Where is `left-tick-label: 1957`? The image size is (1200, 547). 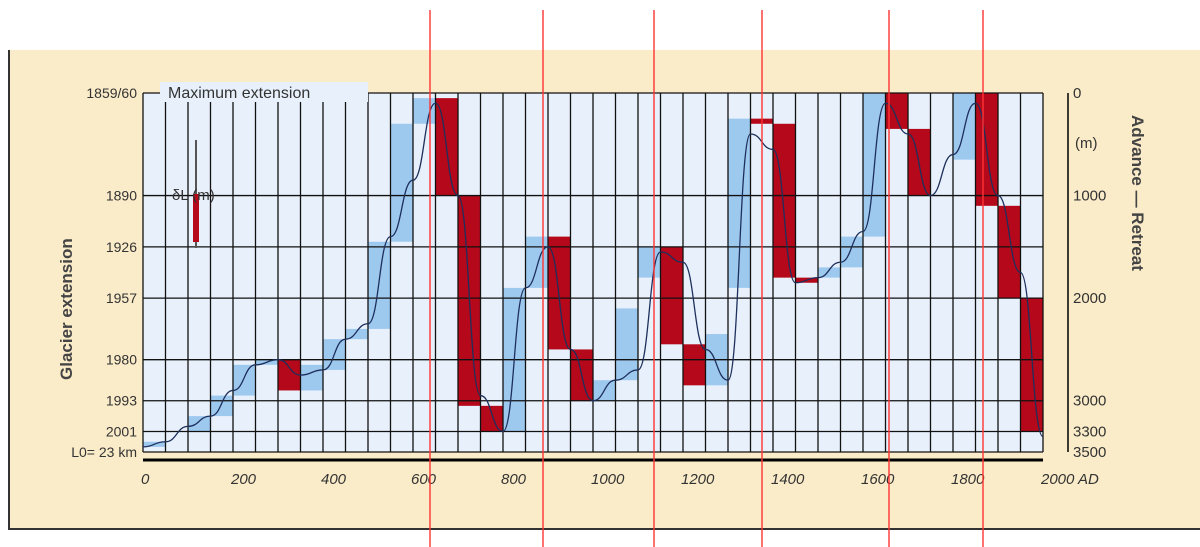 left-tick-label: 1957 is located at coordinates (121, 298).